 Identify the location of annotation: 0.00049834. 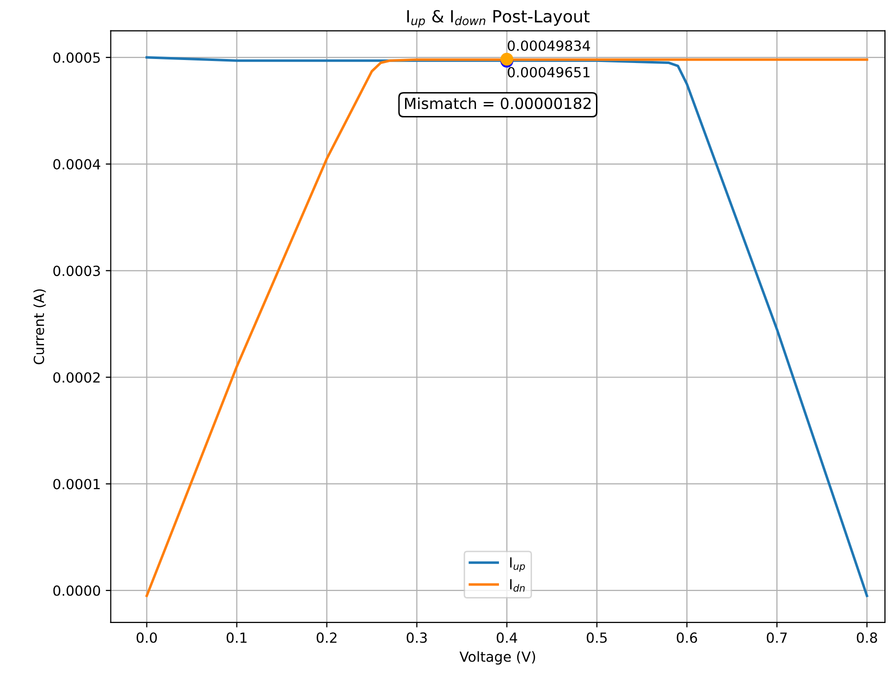
(549, 45).